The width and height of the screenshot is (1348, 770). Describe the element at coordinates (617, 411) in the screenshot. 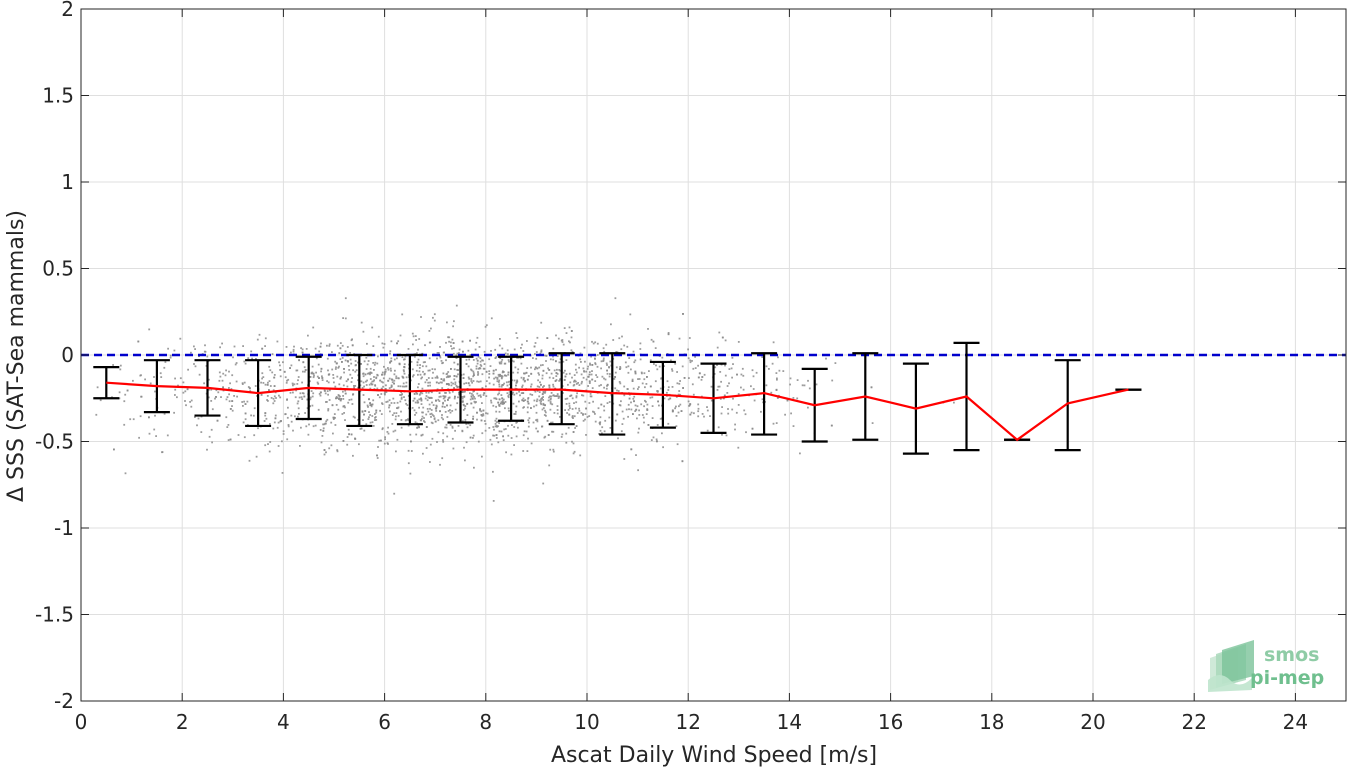

I see `mean-line` at that location.